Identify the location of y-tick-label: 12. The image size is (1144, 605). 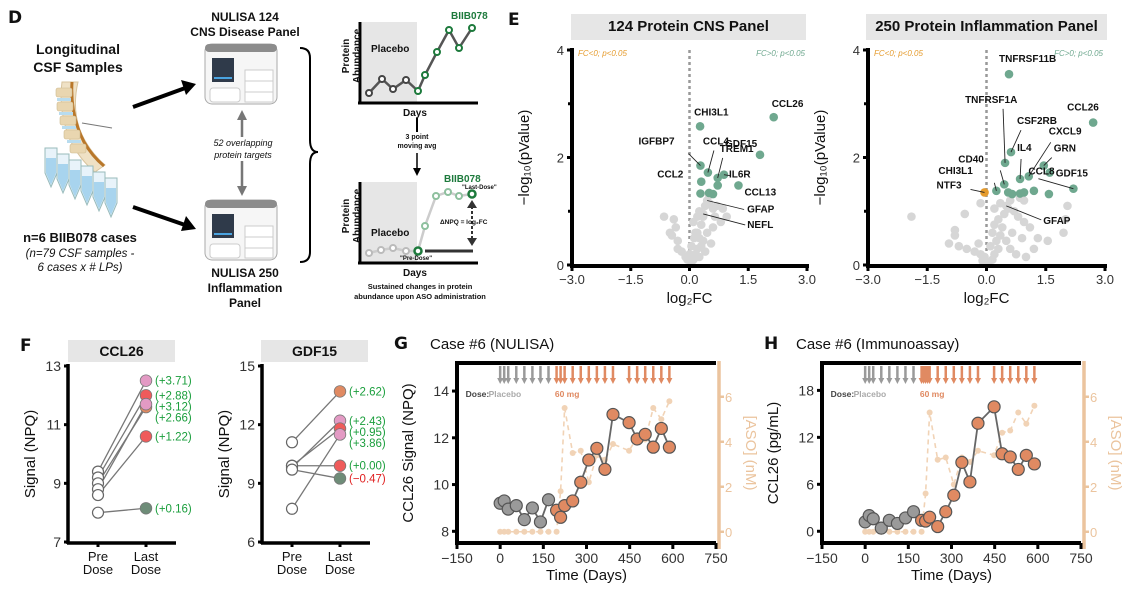
(806, 437).